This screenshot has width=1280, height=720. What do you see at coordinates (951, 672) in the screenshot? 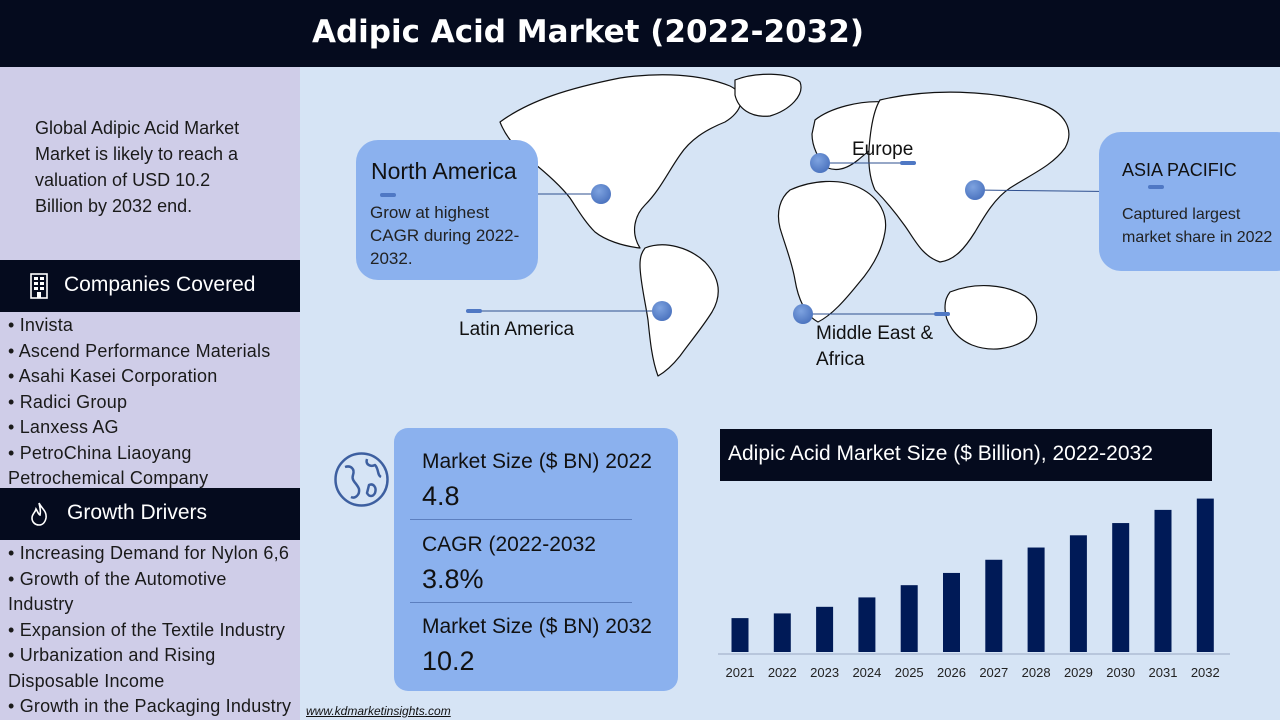
I see `x-tick-label: 2026` at bounding box center [951, 672].